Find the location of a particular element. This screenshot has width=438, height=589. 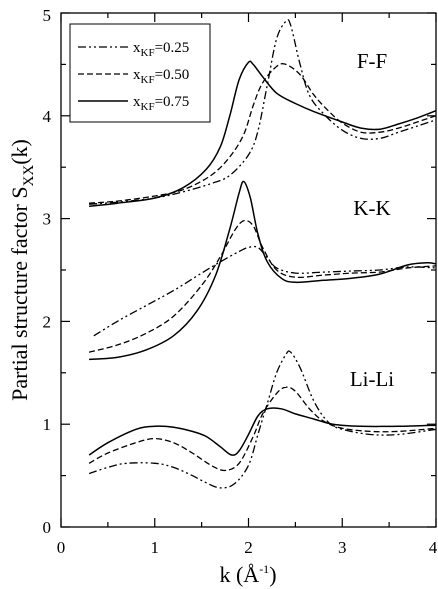

y-axis-title-sub: XX is located at coordinates (29, 176).